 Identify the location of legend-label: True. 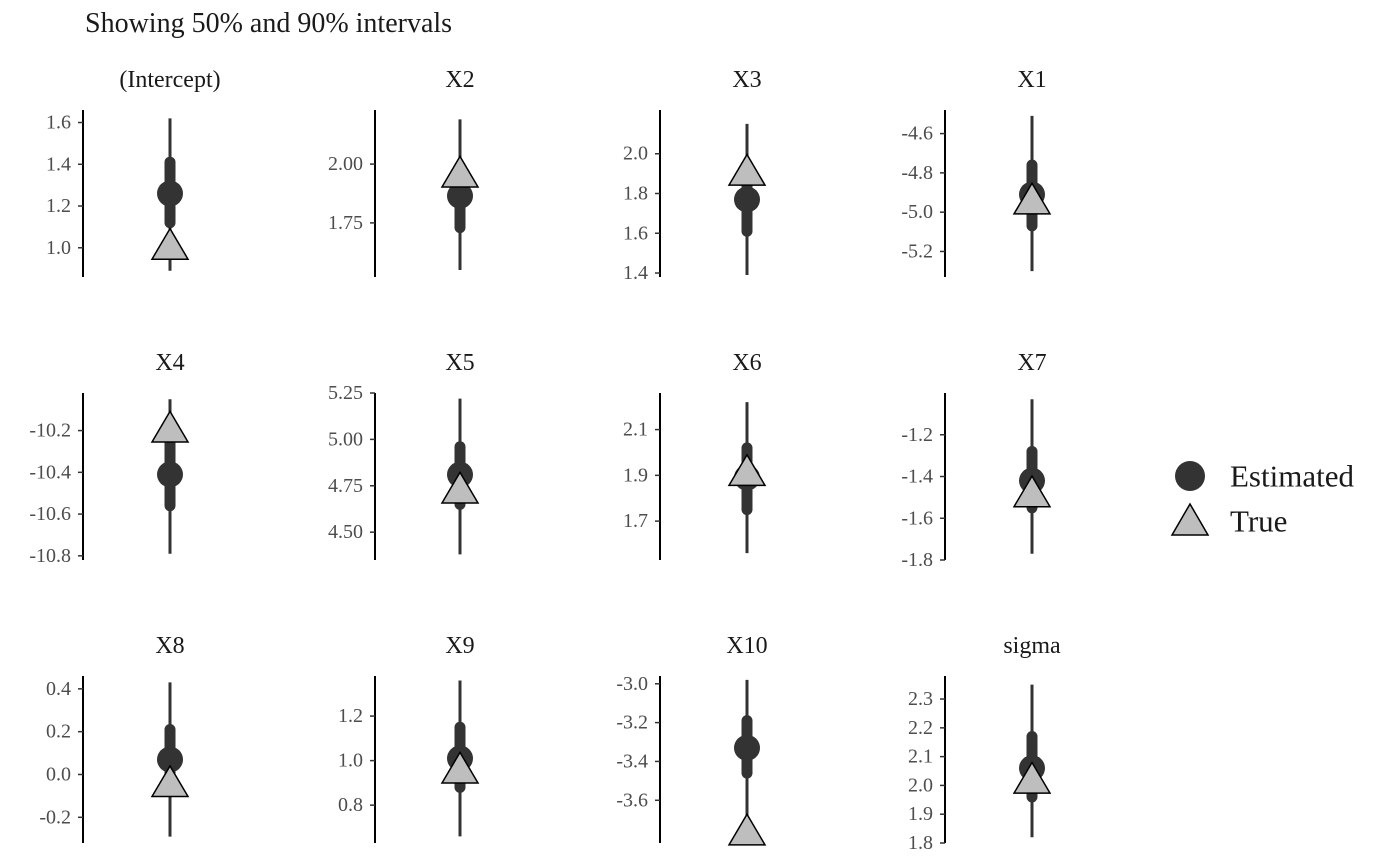
(1258, 521).